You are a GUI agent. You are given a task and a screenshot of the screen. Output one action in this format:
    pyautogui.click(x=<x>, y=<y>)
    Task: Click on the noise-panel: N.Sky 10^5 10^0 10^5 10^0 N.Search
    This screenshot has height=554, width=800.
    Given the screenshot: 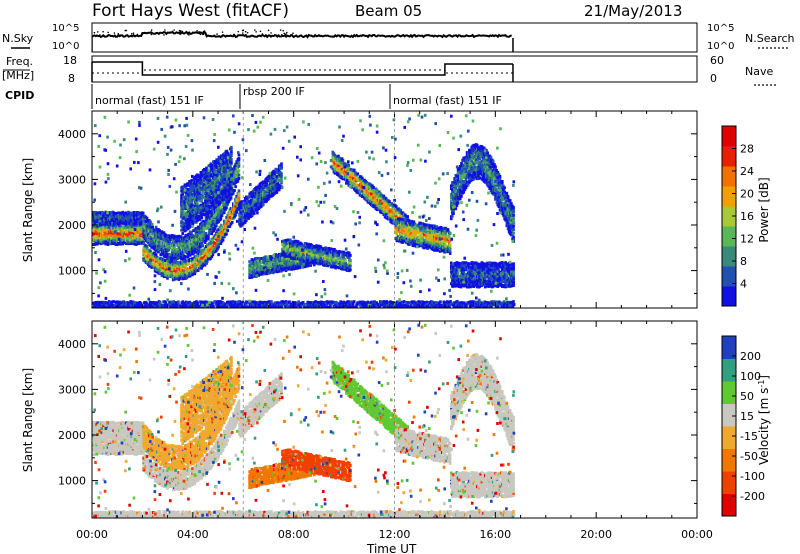 What is the action you would take?
    pyautogui.click(x=398, y=37)
    